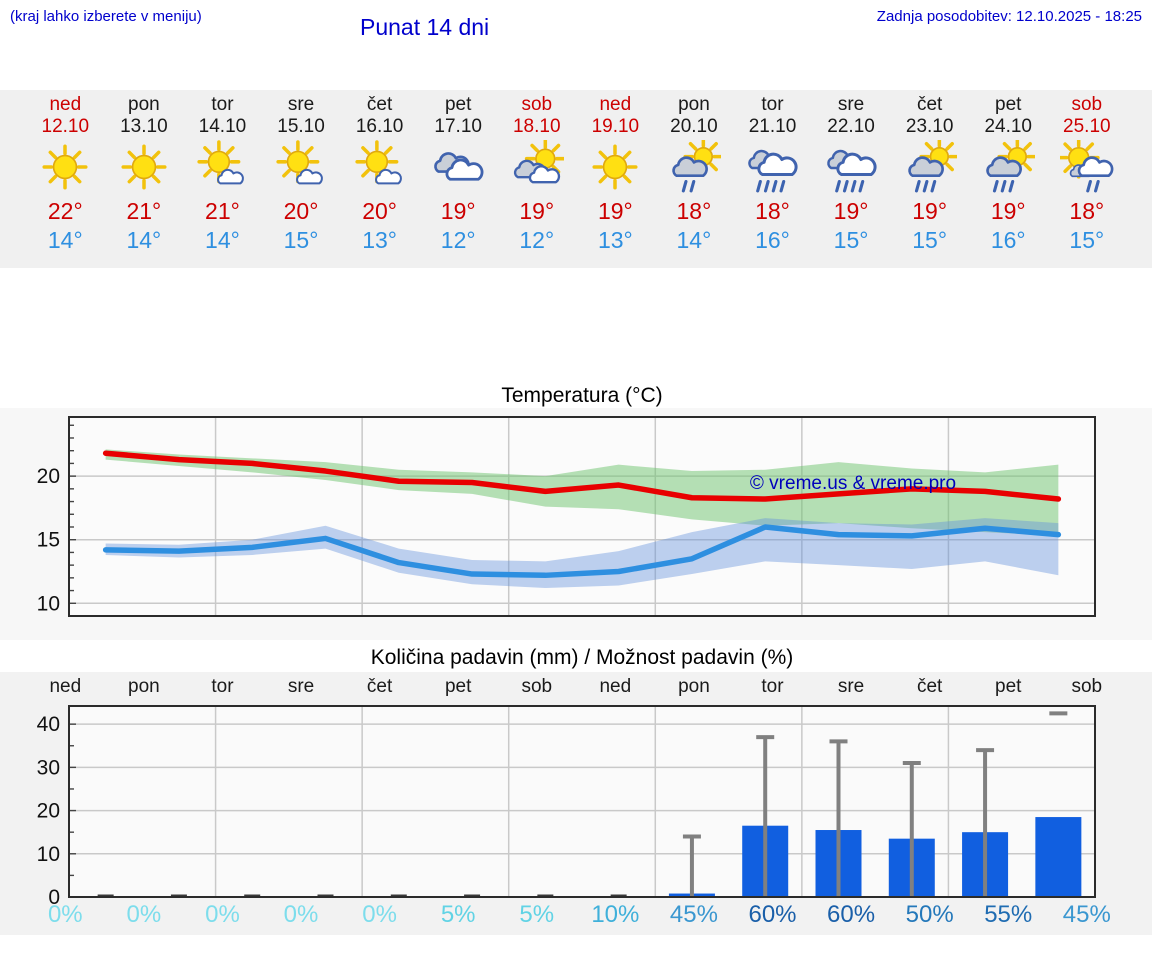 Image resolution: width=1152 pixels, height=975 pixels. I want to click on day-date: 18.10, so click(536, 126).